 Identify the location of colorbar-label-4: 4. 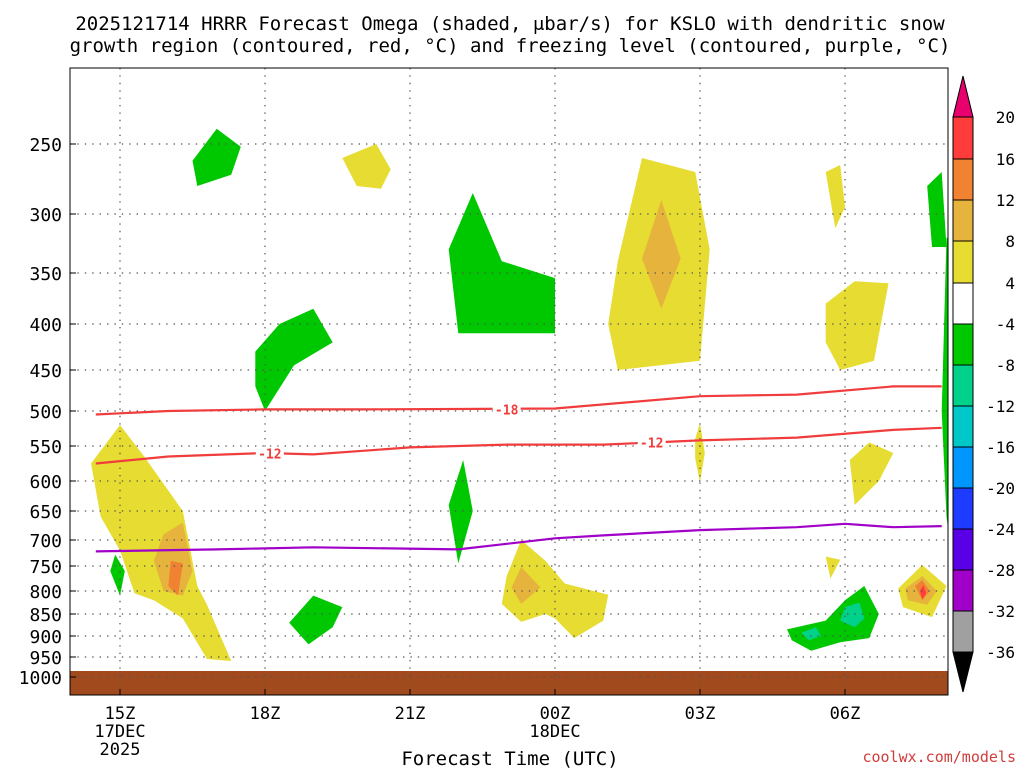
(1010, 283).